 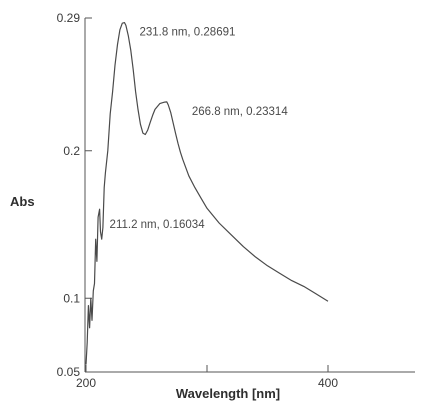 I want to click on y-axis-title: Abs, so click(x=22, y=201).